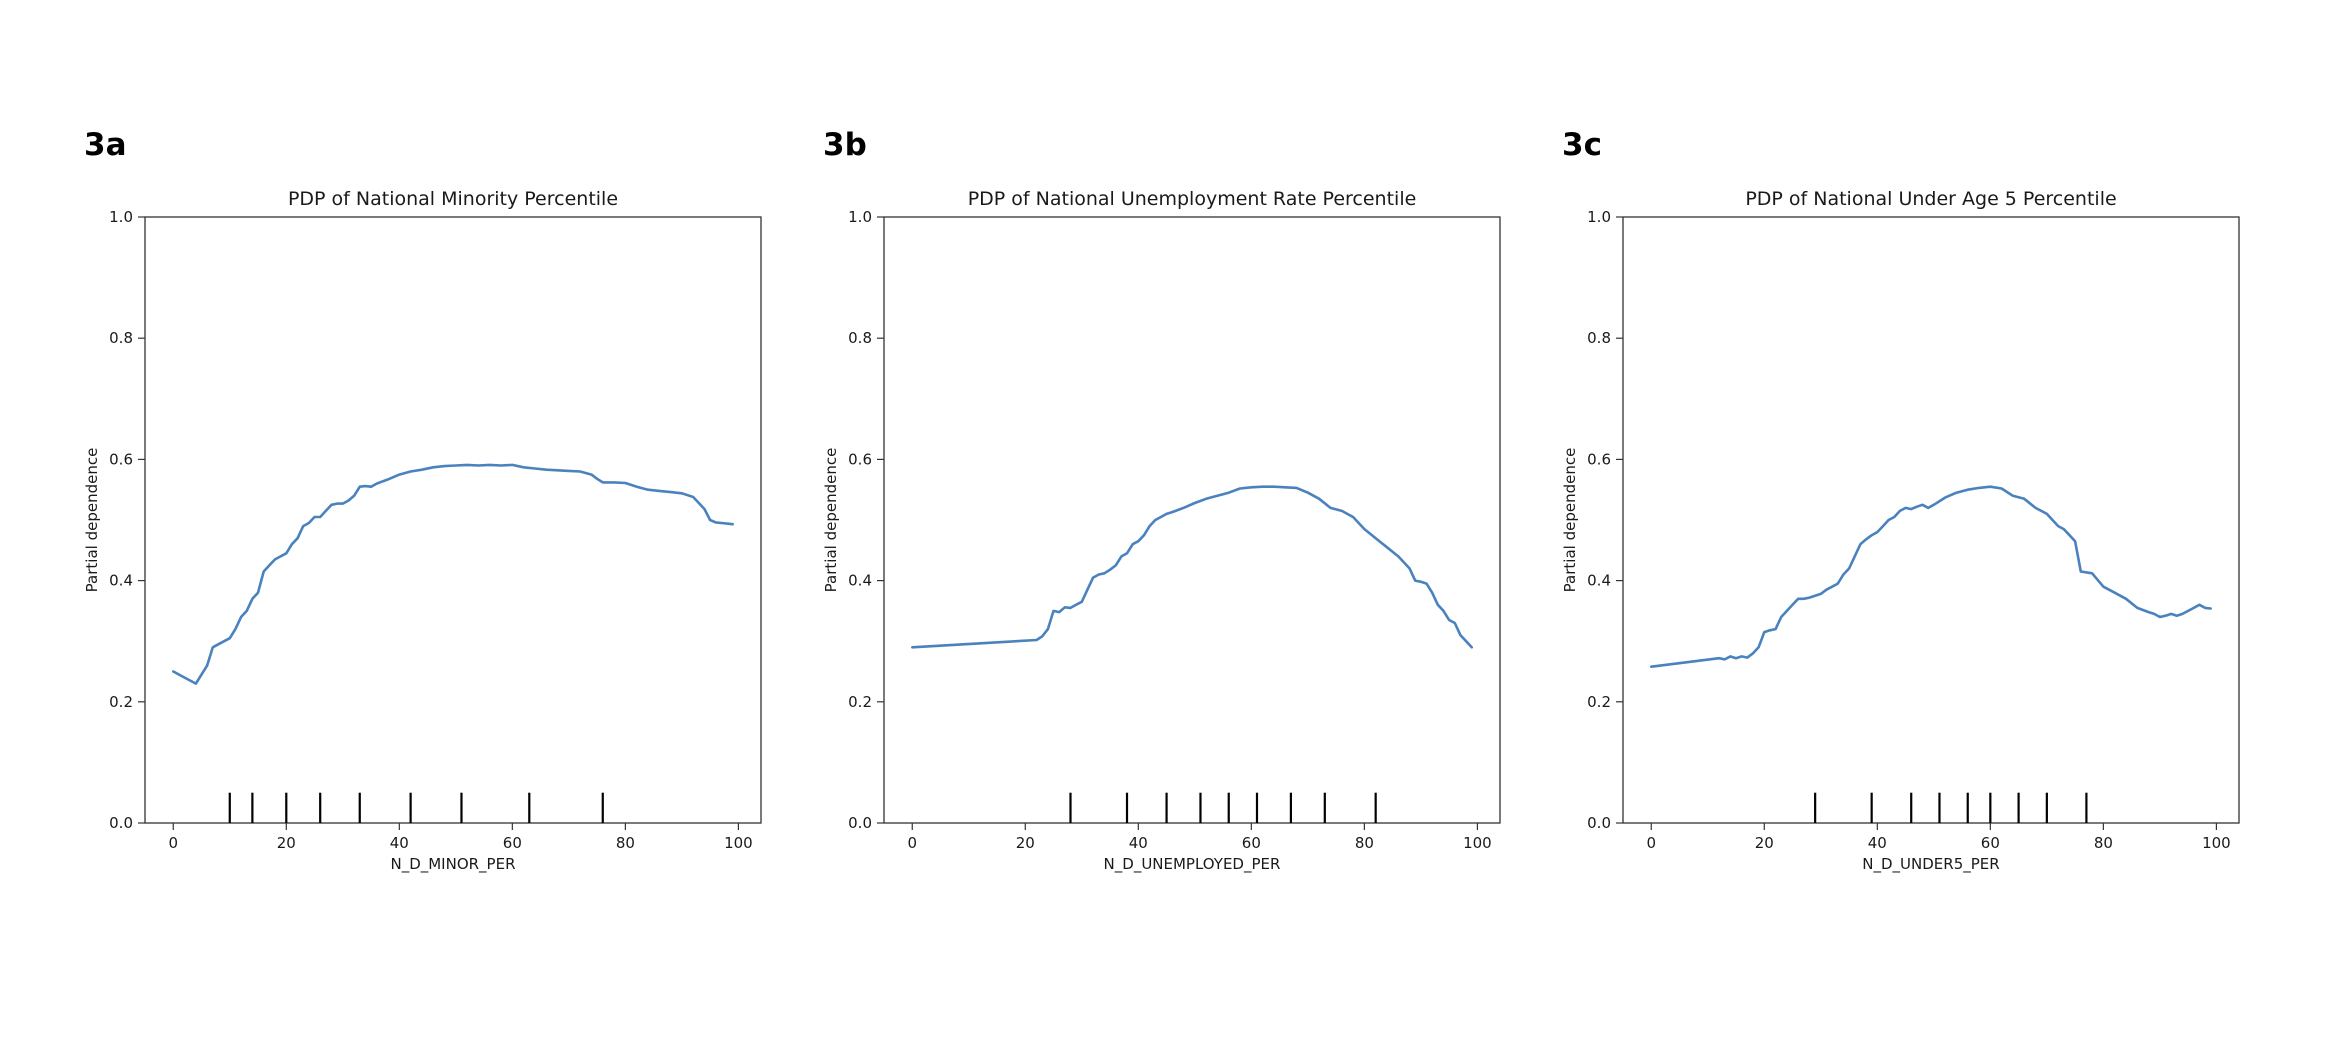 The height and width of the screenshot is (1048, 2328). What do you see at coordinates (452, 864) in the screenshot?
I see `x-axis-label: N_D_MINOR_PER` at bounding box center [452, 864].